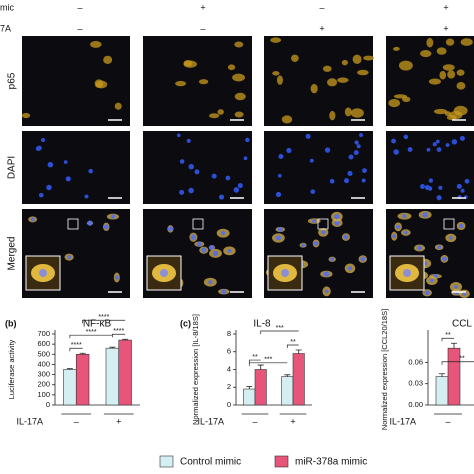  Describe the element at coordinates (11, 369) in the screenshot. I see `y-axis-label: Luciferase activity` at that location.